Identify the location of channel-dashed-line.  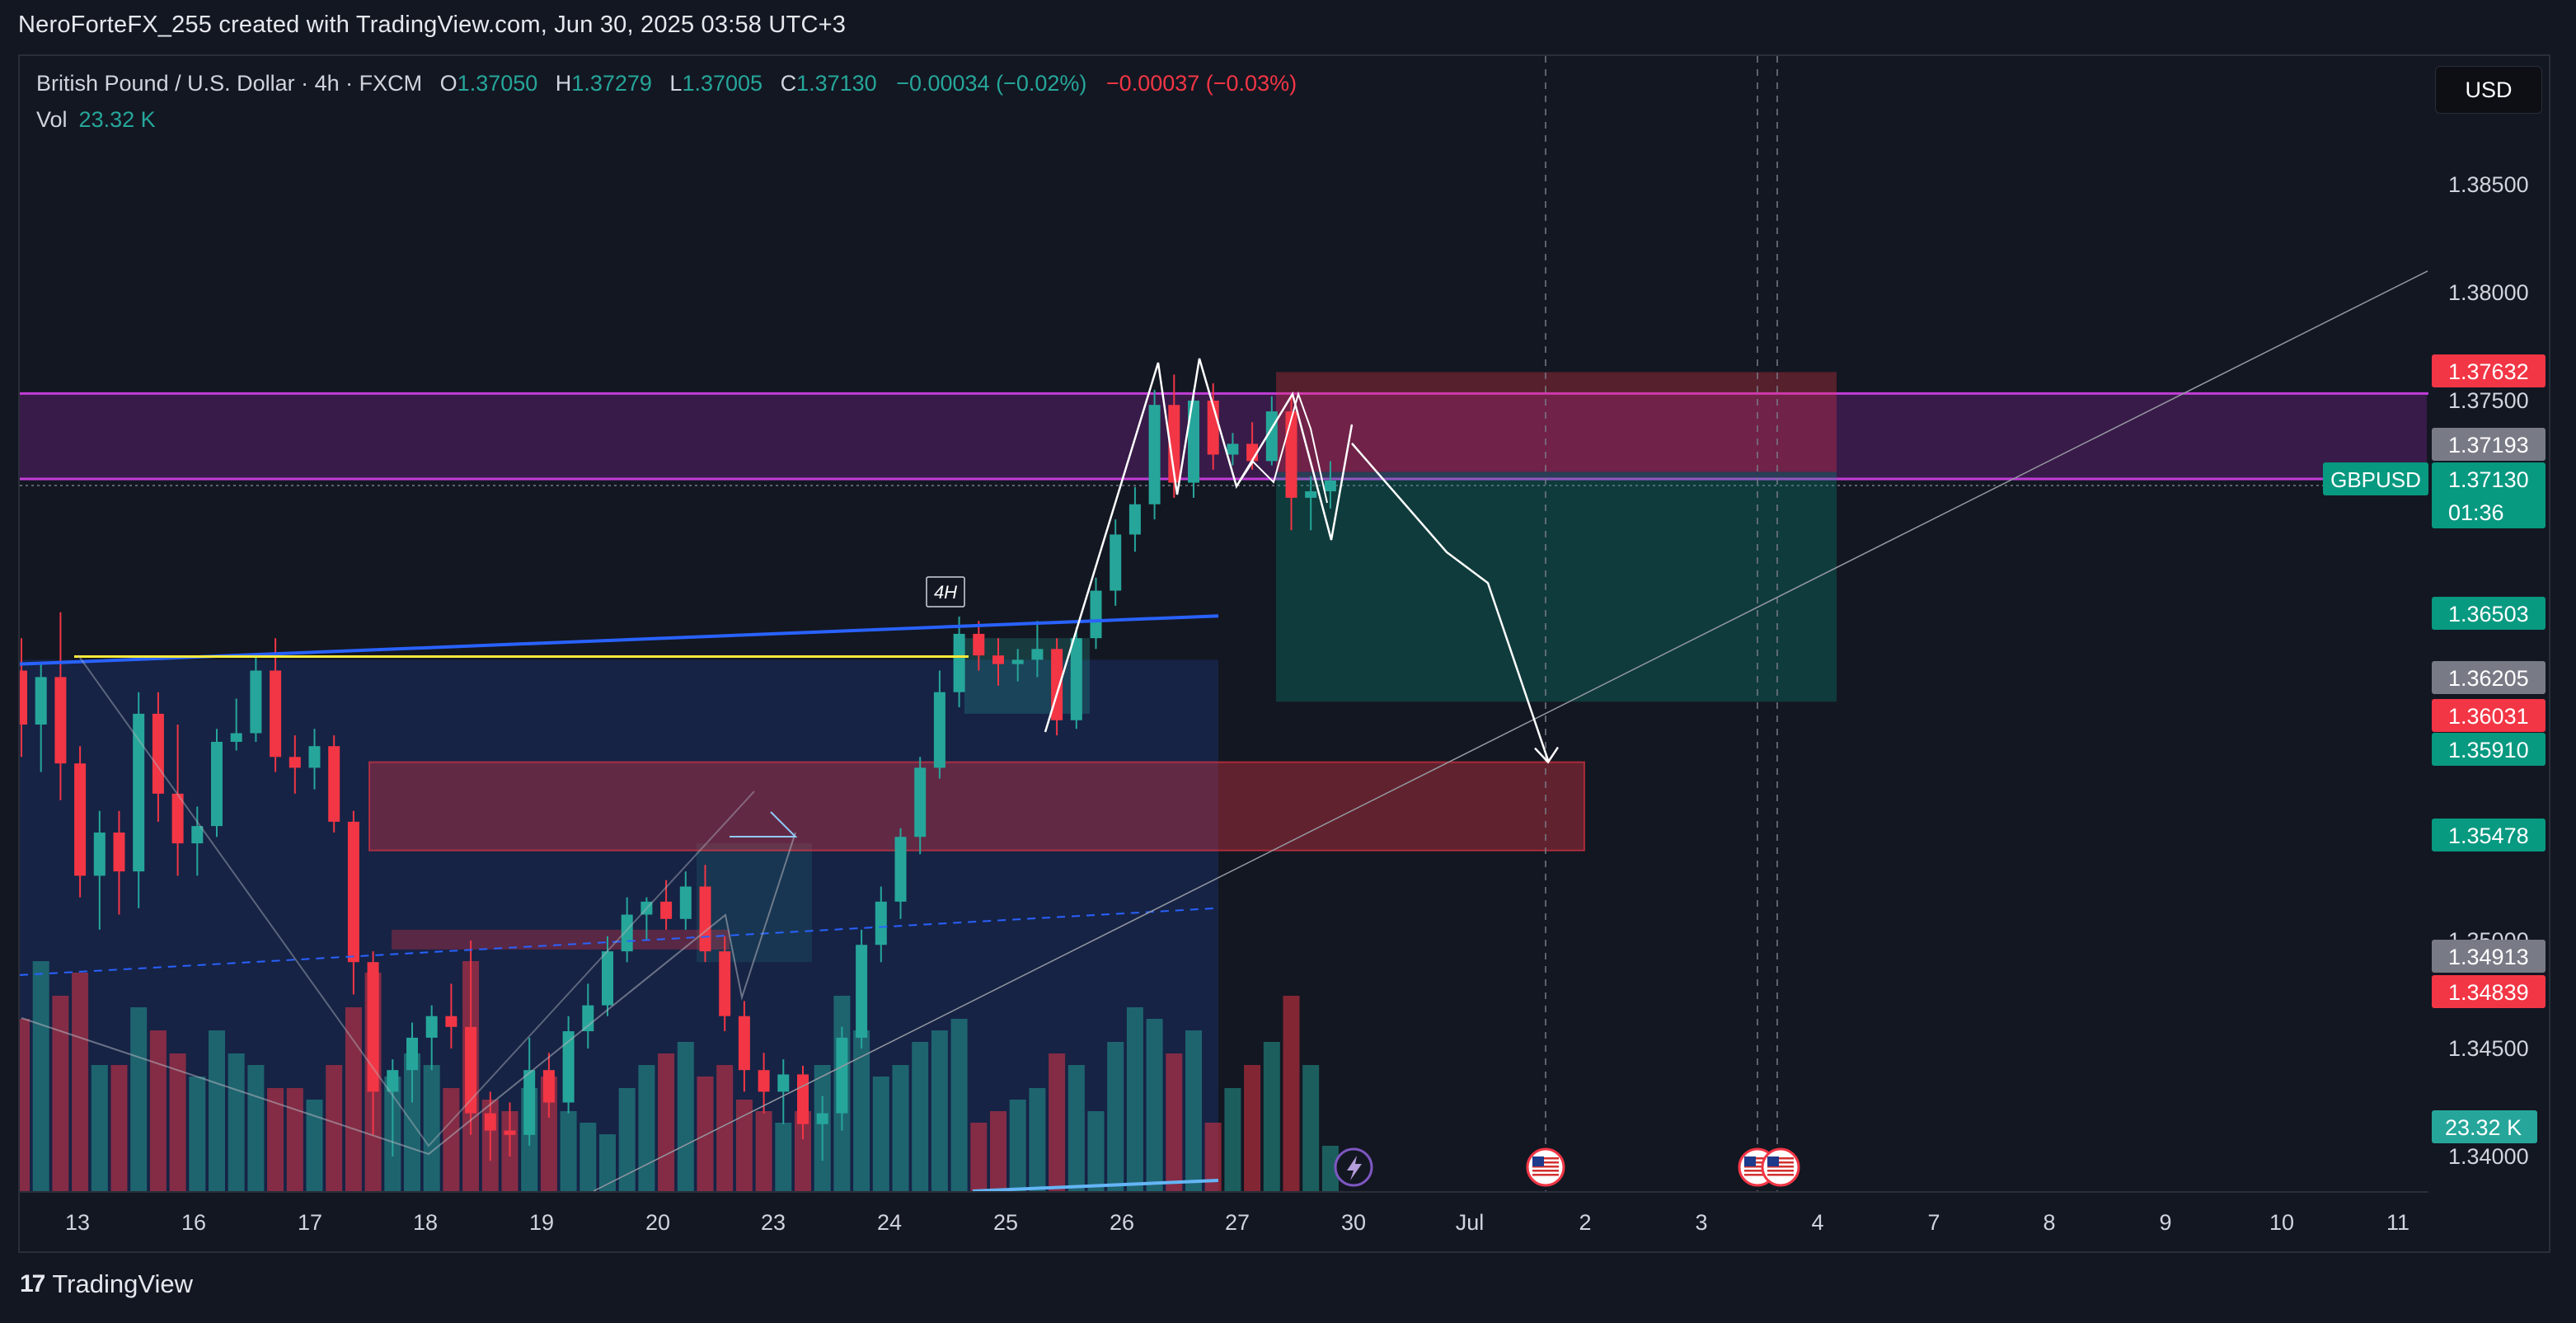
(619, 941).